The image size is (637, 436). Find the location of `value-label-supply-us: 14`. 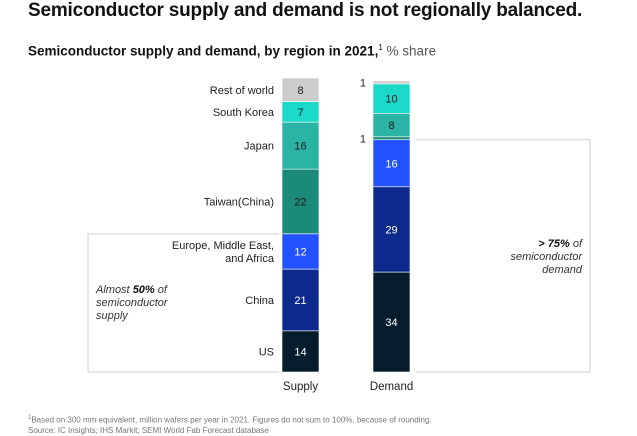

value-label-supply-us: 14 is located at coordinates (300, 352).